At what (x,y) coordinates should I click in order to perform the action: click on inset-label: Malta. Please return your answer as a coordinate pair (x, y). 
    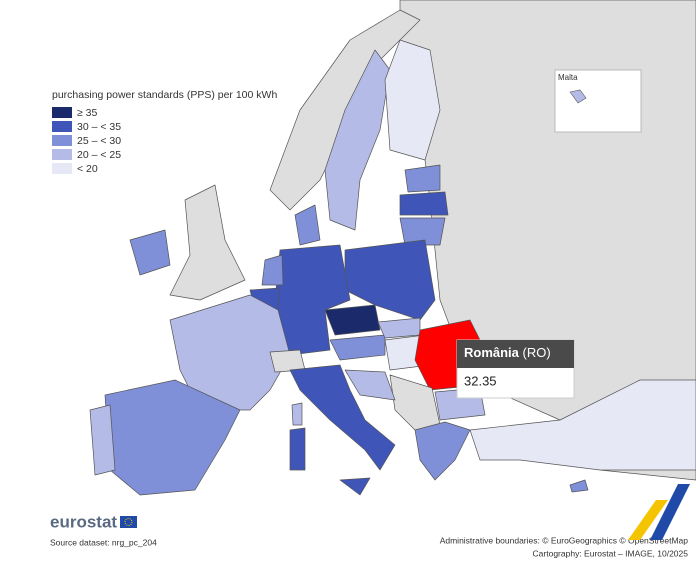
    Looking at the image, I should click on (568, 77).